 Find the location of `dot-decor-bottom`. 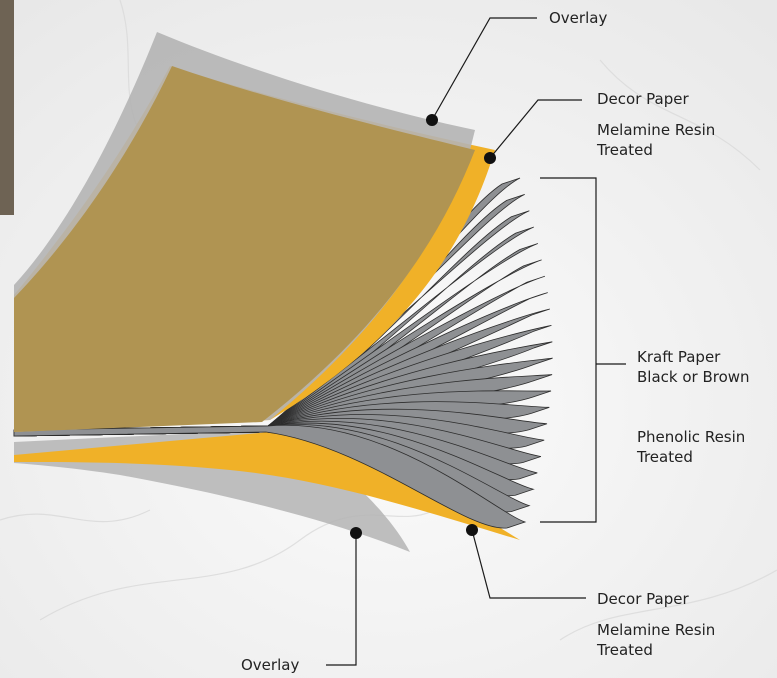

dot-decor-bottom is located at coordinates (472, 530).